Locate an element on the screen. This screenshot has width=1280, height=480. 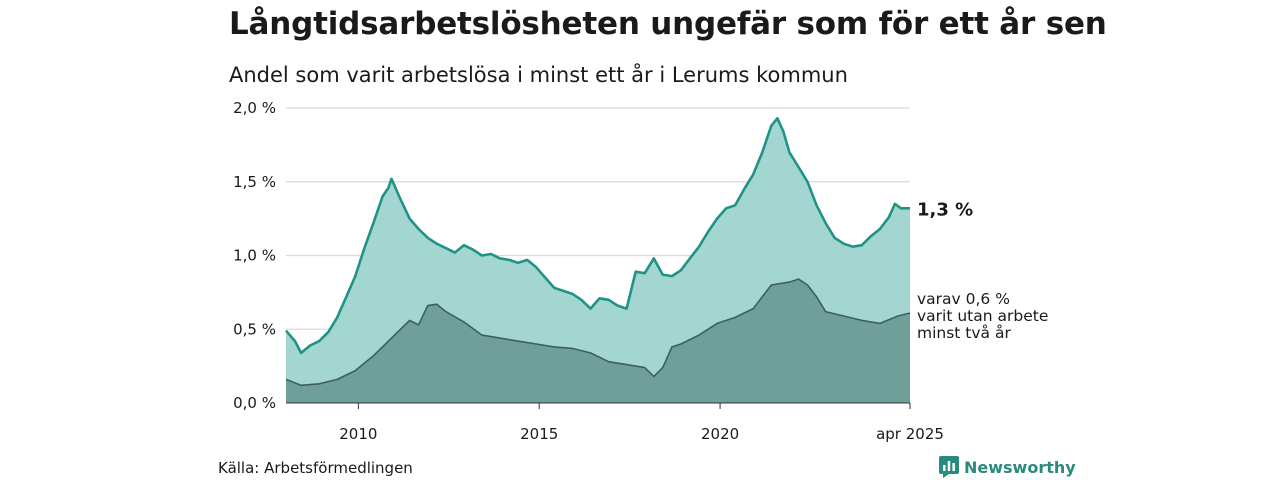
y-tick-label: 1,0 % is located at coordinates (254, 256).